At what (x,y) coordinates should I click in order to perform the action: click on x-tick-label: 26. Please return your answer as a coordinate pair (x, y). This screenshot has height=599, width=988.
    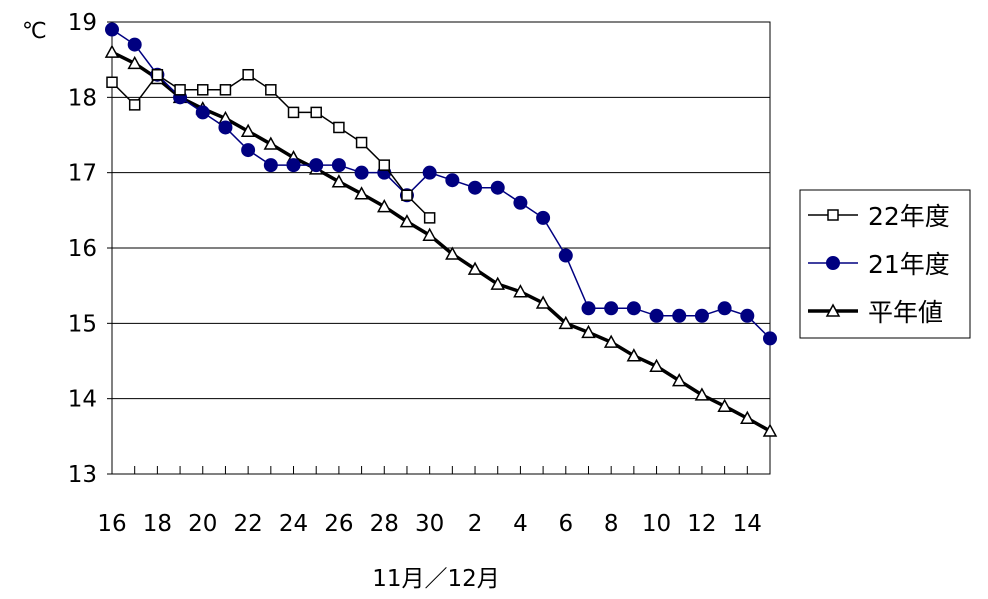
    Looking at the image, I should click on (338, 524).